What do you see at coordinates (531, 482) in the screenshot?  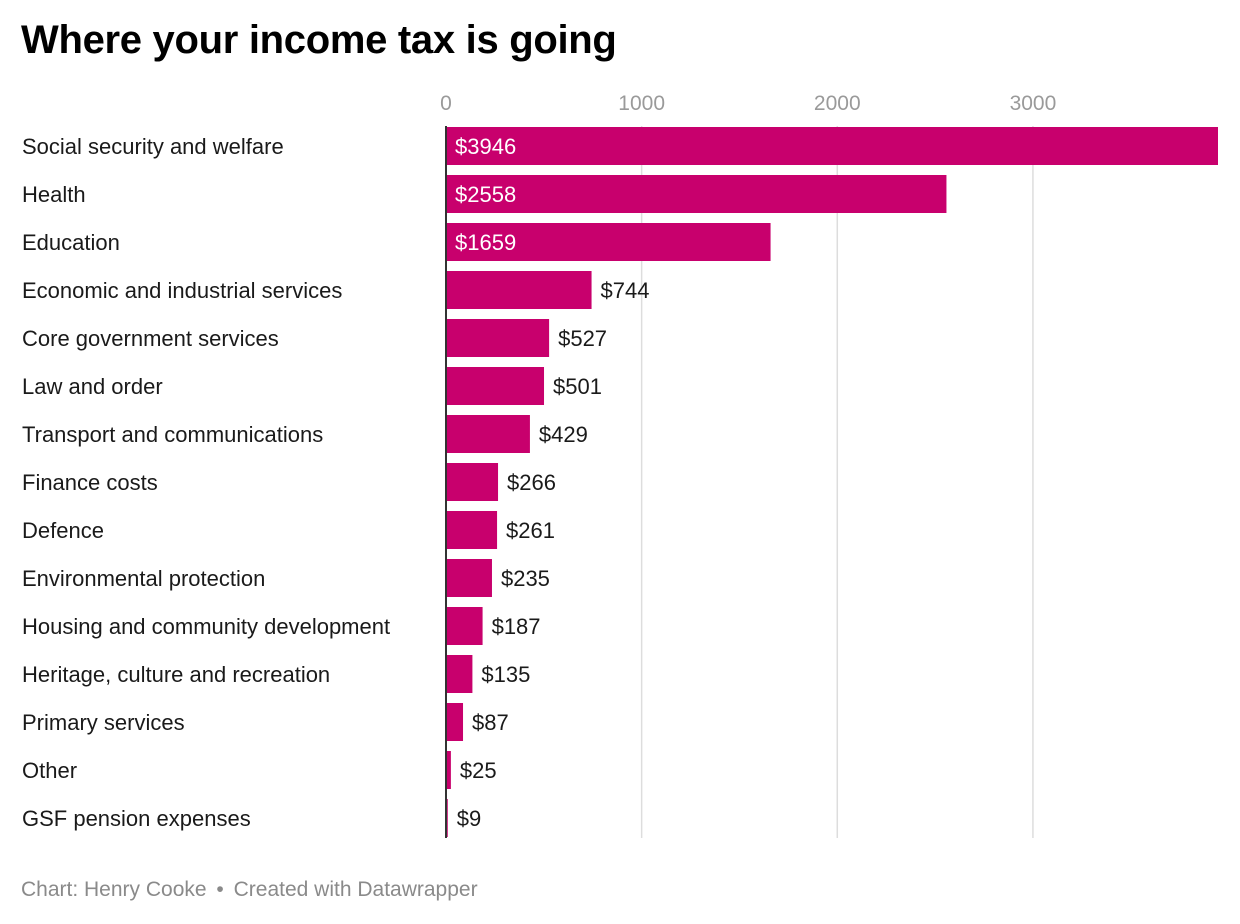 I see `value-label: $266` at bounding box center [531, 482].